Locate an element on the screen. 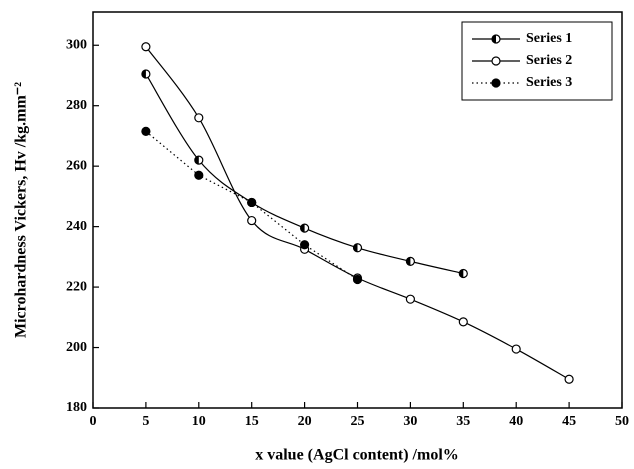  x-tick-label: 20 is located at coordinates (305, 421).